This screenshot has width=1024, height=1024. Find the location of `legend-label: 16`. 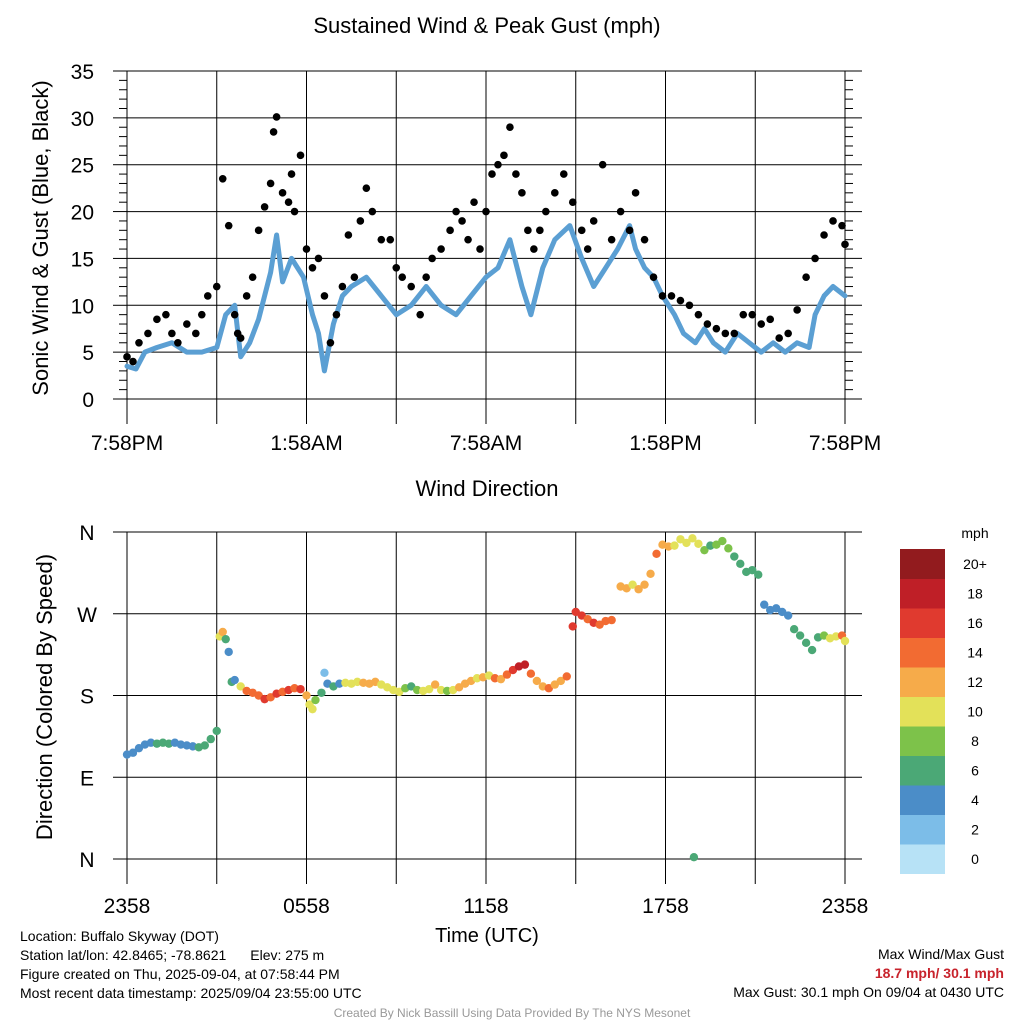

legend-label: 16 is located at coordinates (975, 623).